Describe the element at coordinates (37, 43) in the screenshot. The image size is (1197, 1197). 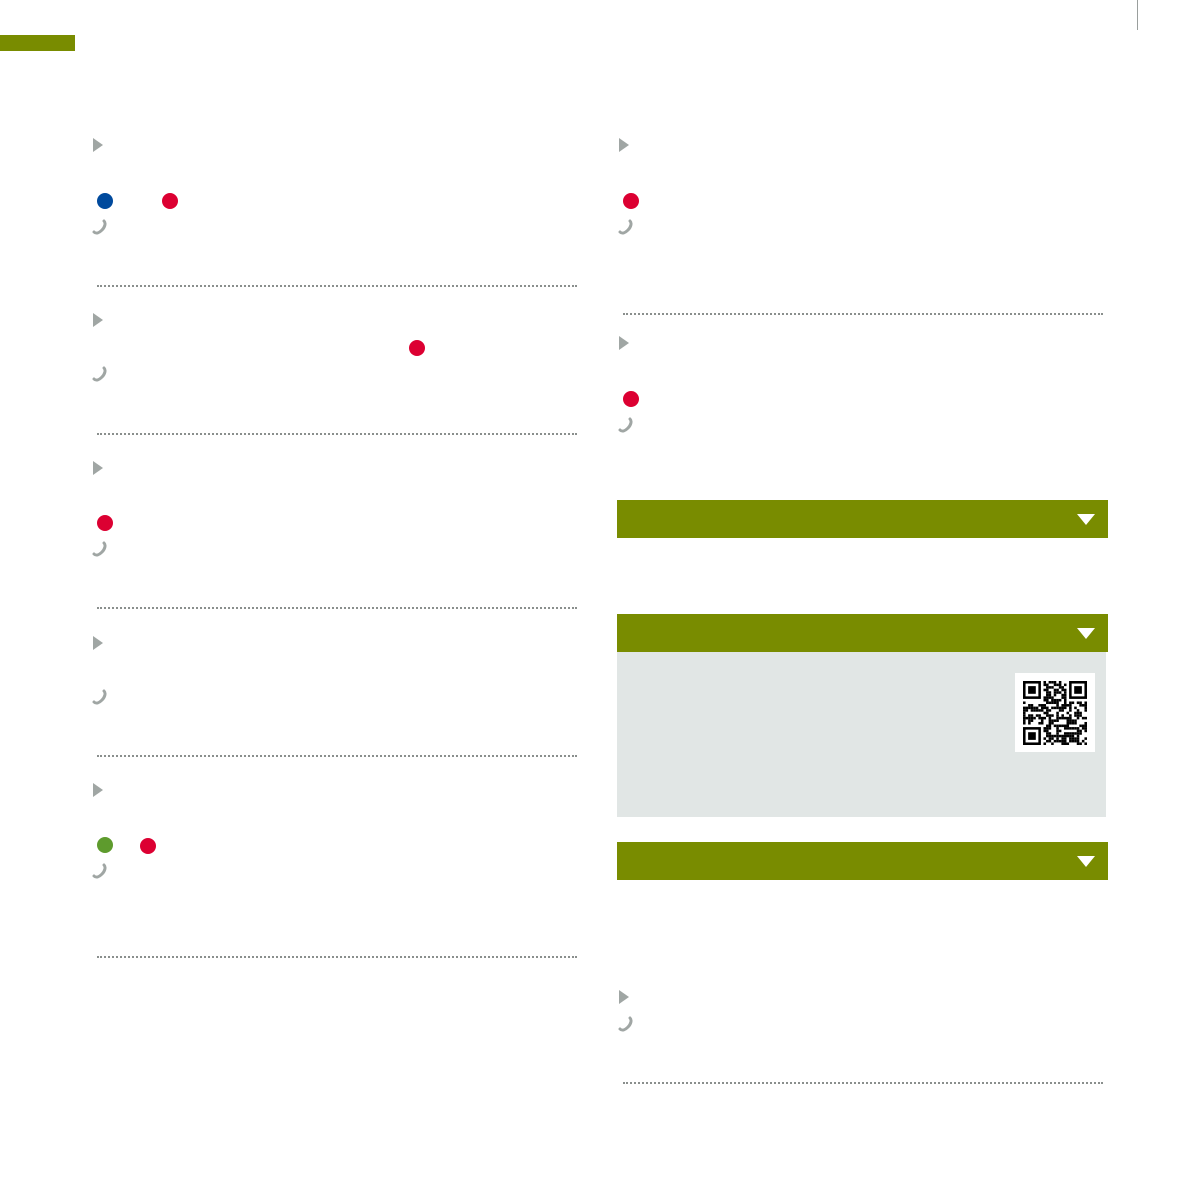
I see `section-marker` at that location.